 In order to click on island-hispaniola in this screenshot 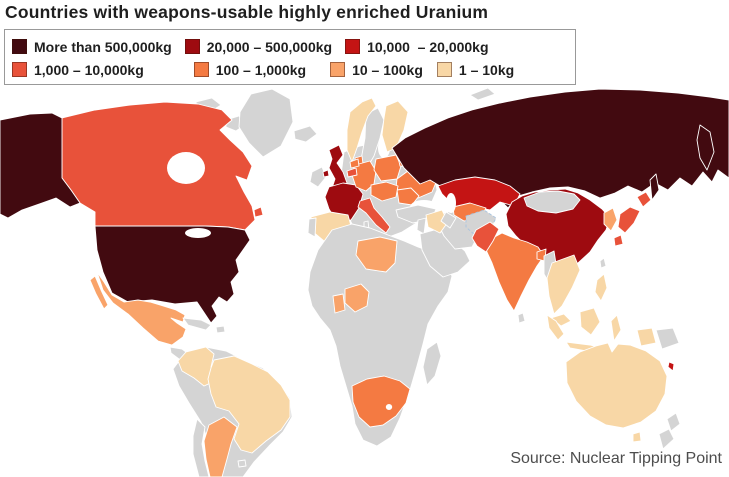, I will do `click(220, 329)`.